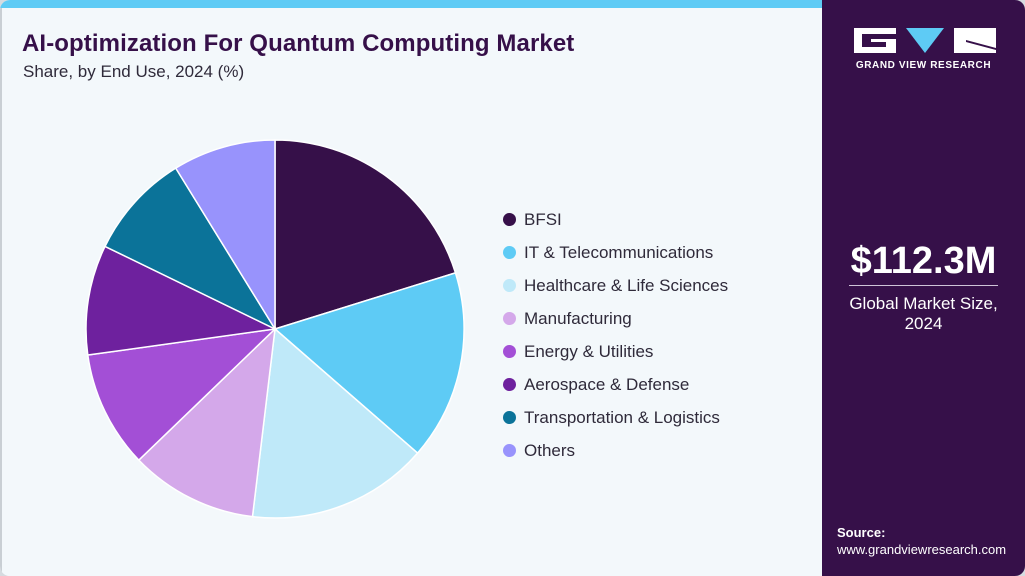  What do you see at coordinates (543, 219) in the screenshot?
I see `legend-label: BFSI` at bounding box center [543, 219].